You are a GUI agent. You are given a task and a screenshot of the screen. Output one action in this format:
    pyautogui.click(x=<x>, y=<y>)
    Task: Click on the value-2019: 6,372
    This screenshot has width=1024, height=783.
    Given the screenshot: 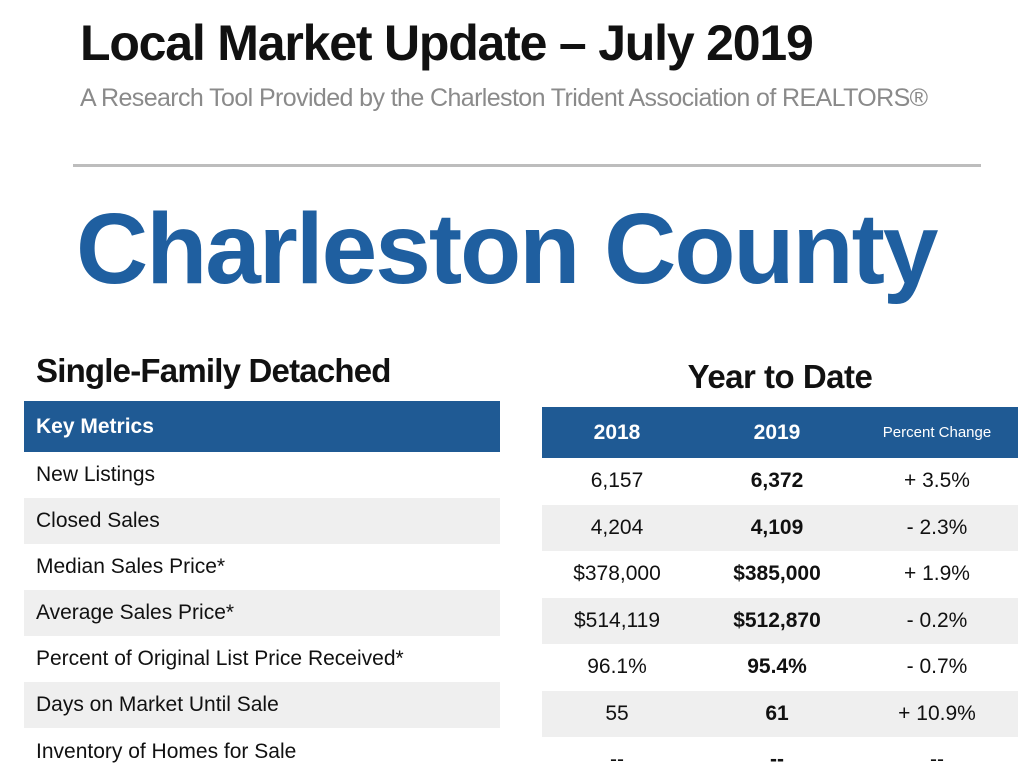 What is the action you would take?
    pyautogui.click(x=777, y=480)
    